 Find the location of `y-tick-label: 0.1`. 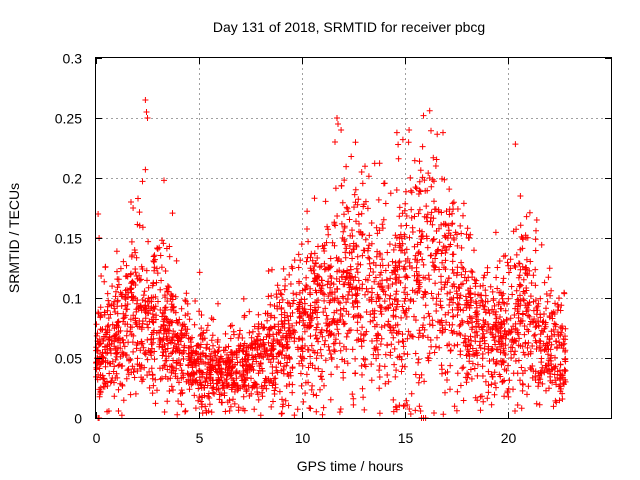

y-tick-label: 0.1 is located at coordinates (73, 299).